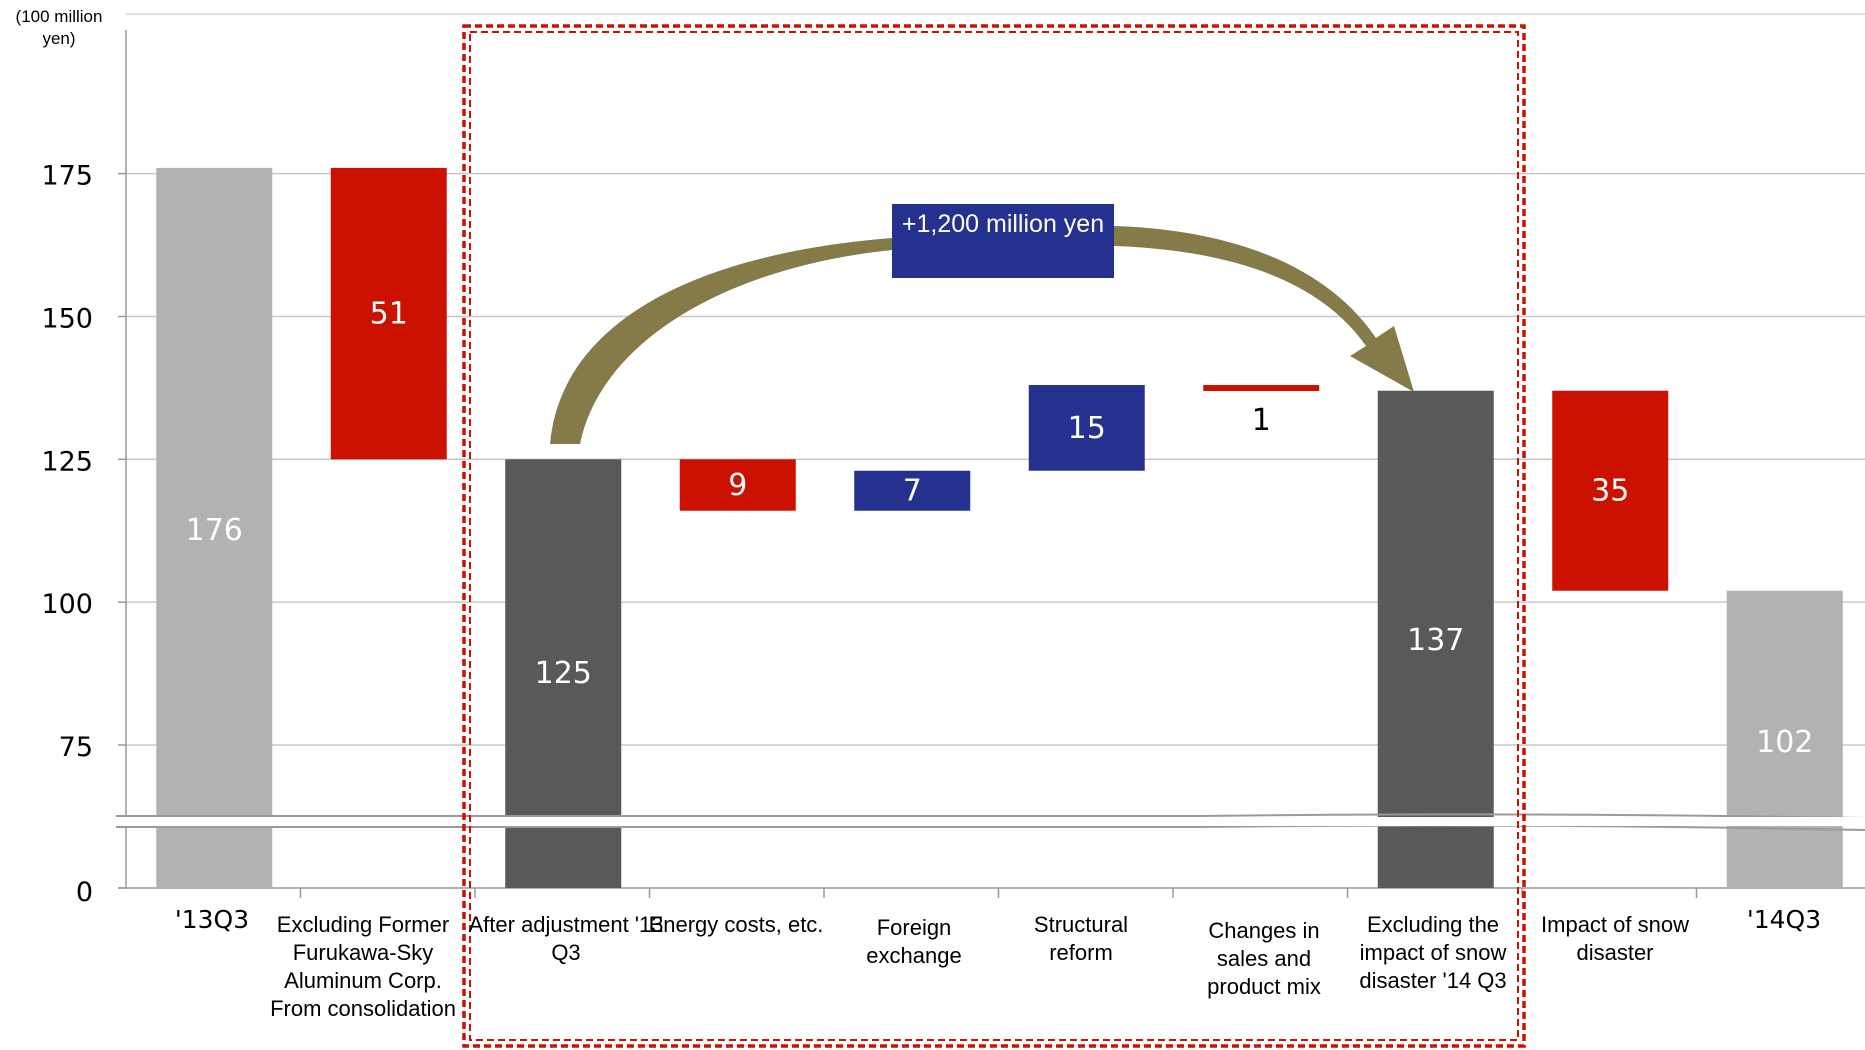  What do you see at coordinates (1261, 420) in the screenshot?
I see `bar-value-label-6: 1` at bounding box center [1261, 420].